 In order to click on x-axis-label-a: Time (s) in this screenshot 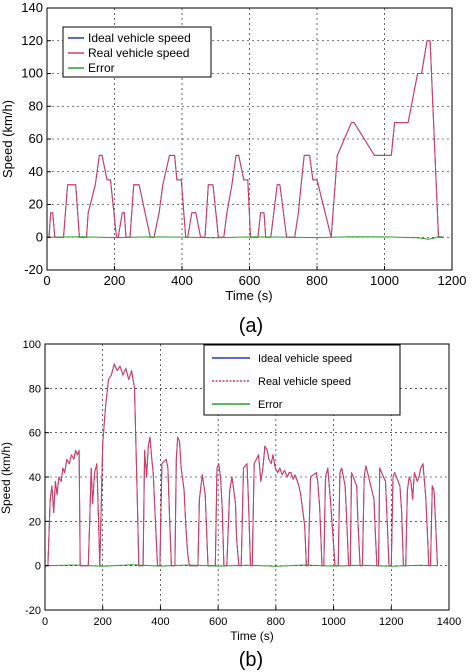, I will do `click(248, 295)`.